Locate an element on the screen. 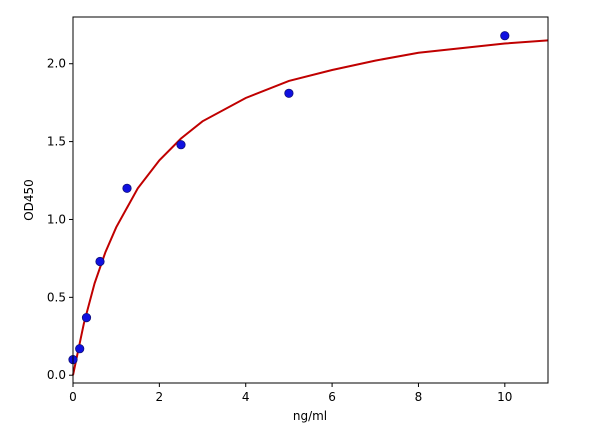  y-tick-label: 1.5 is located at coordinates (56, 142).